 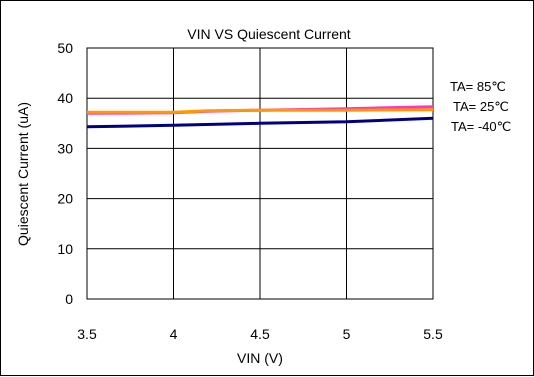 What do you see at coordinates (69, 299) in the screenshot?
I see `y-tick-label: 0` at bounding box center [69, 299].